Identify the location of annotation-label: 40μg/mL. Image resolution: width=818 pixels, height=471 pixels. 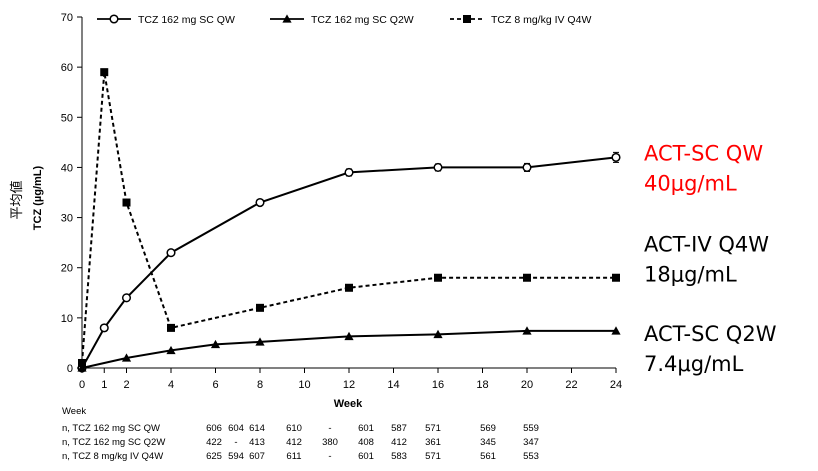
(690, 183).